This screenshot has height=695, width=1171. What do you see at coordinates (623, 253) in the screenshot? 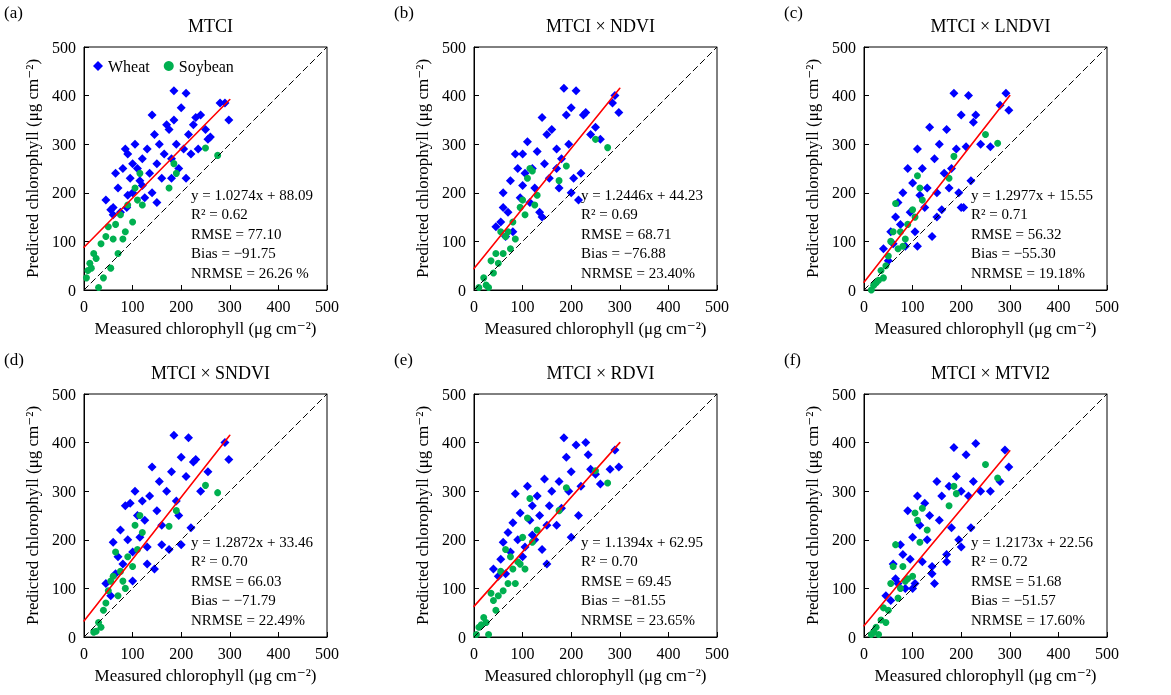
I see `annotation: Bias = −76.88` at bounding box center [623, 253].